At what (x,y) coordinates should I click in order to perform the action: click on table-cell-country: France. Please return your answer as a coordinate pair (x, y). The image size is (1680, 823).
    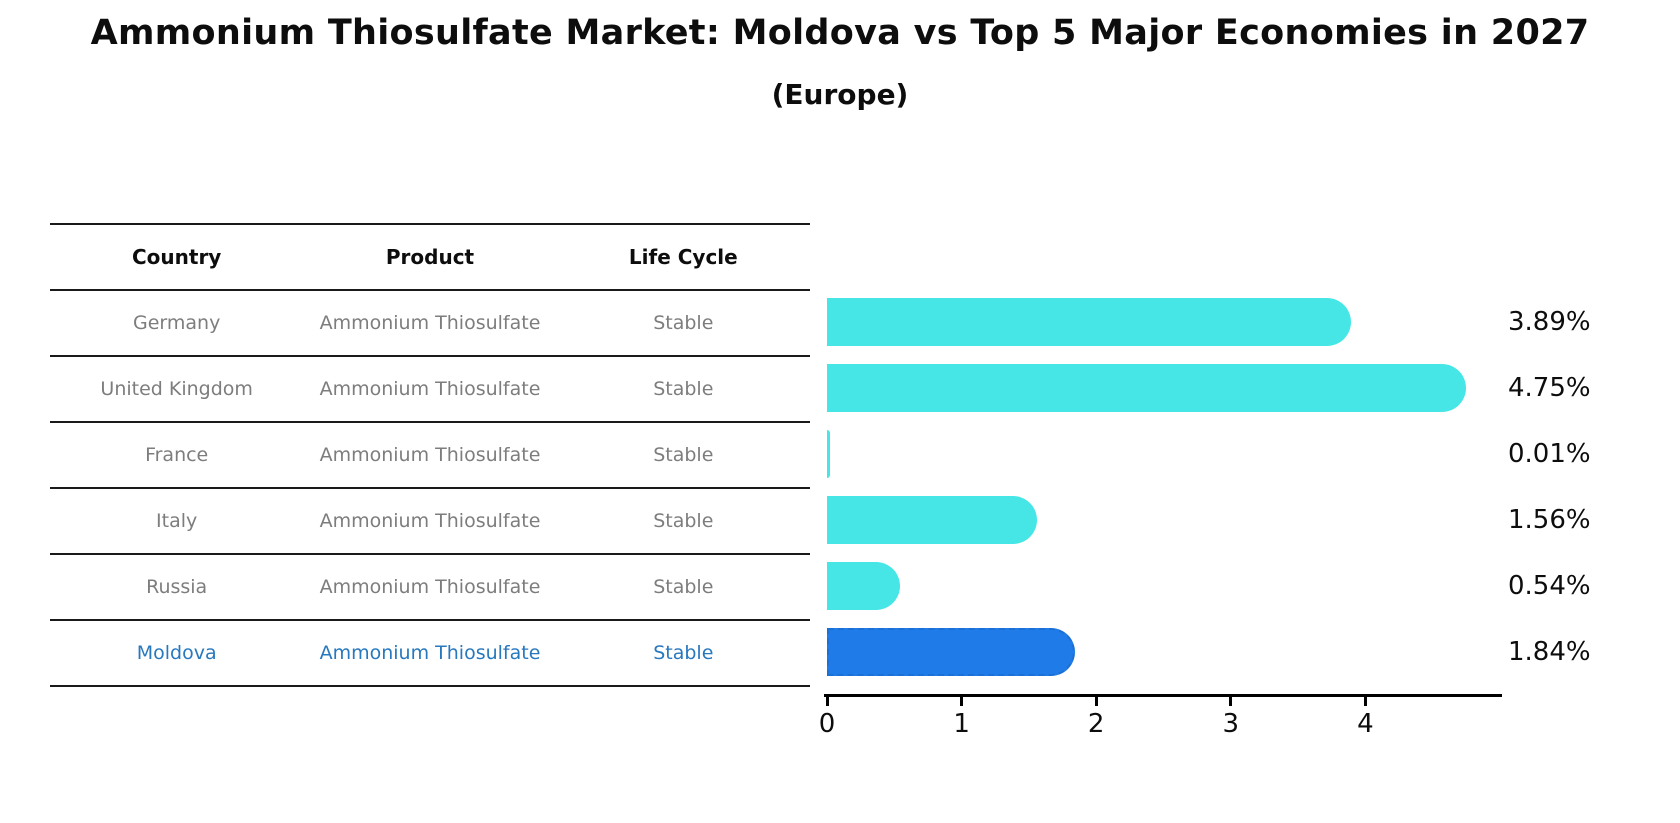
    Looking at the image, I should click on (177, 455).